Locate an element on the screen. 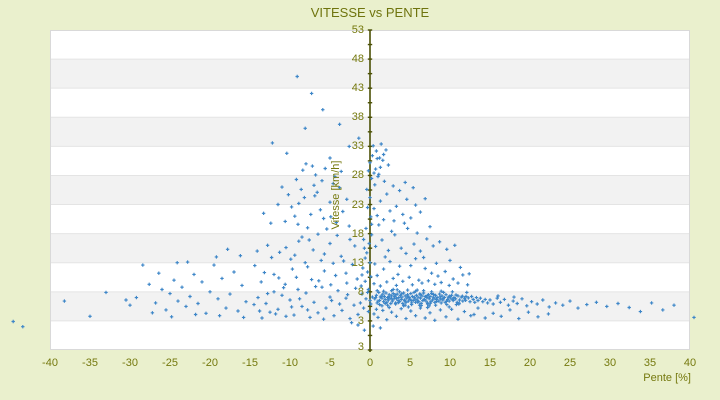 Image resolution: width=720 pixels, height=400 pixels. x-tick-label: 20 is located at coordinates (530, 363).